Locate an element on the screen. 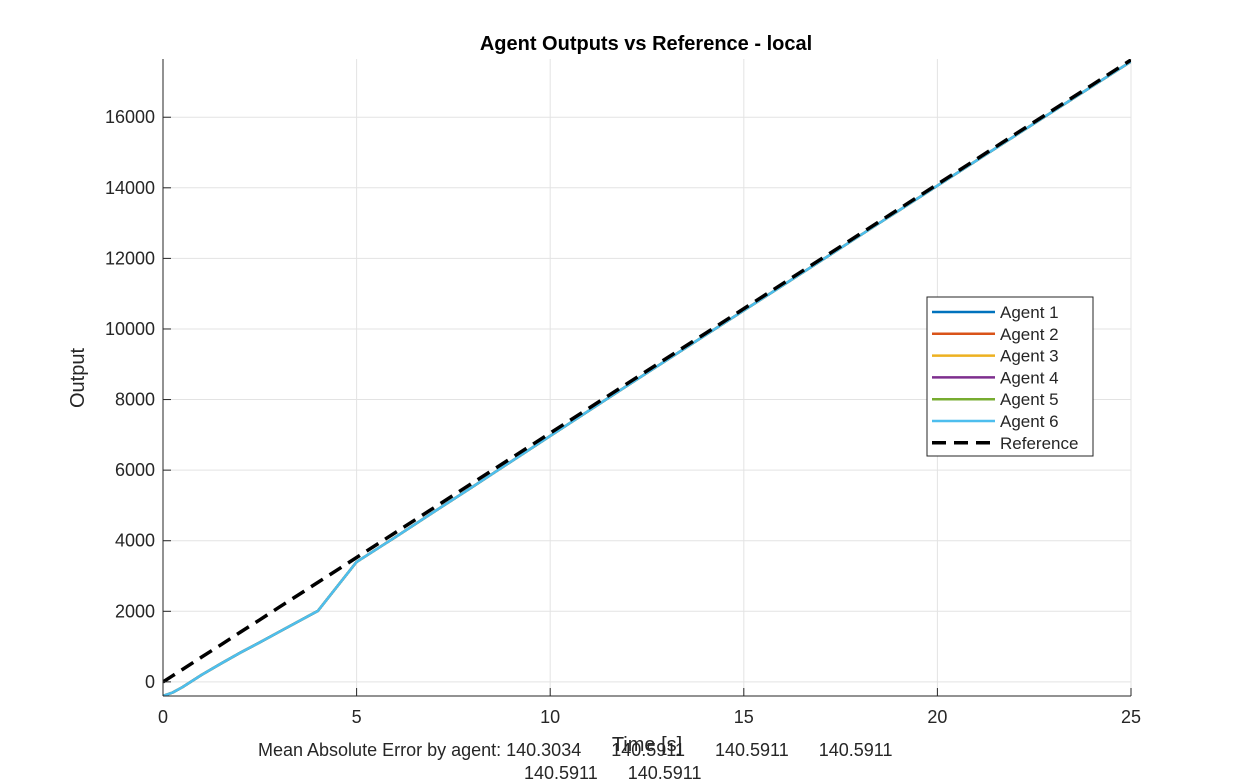  y-tick-label: 8000 is located at coordinates (135, 400).